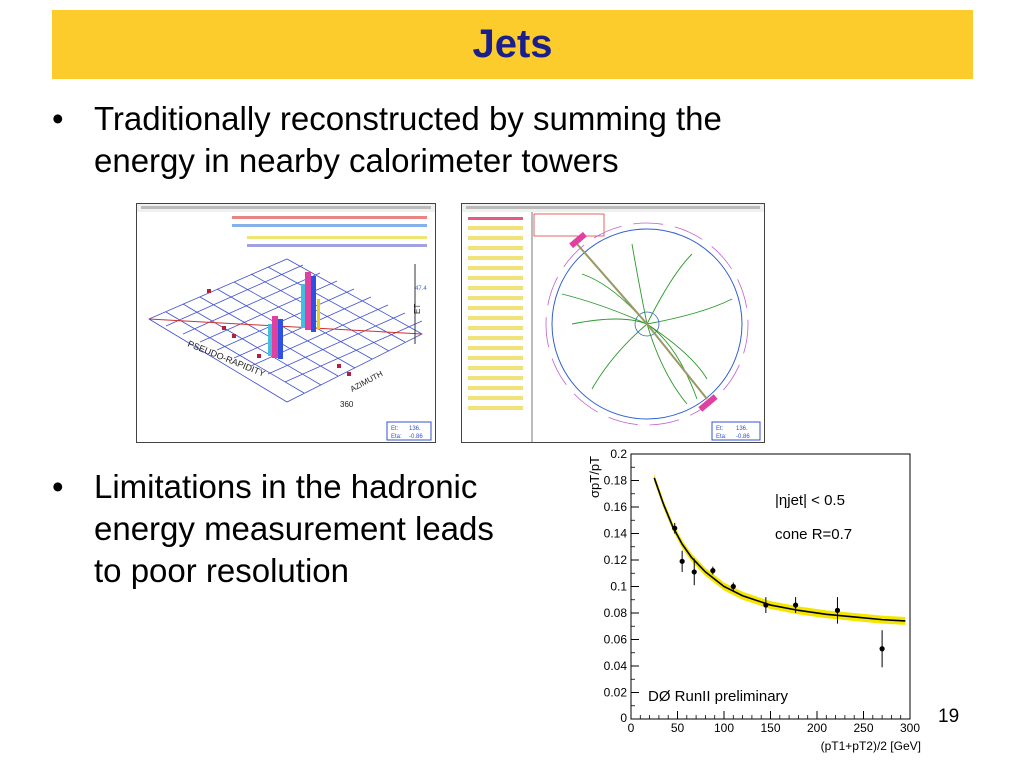 The height and width of the screenshot is (768, 1024). I want to click on x-tick-label: 0, so click(631, 728).